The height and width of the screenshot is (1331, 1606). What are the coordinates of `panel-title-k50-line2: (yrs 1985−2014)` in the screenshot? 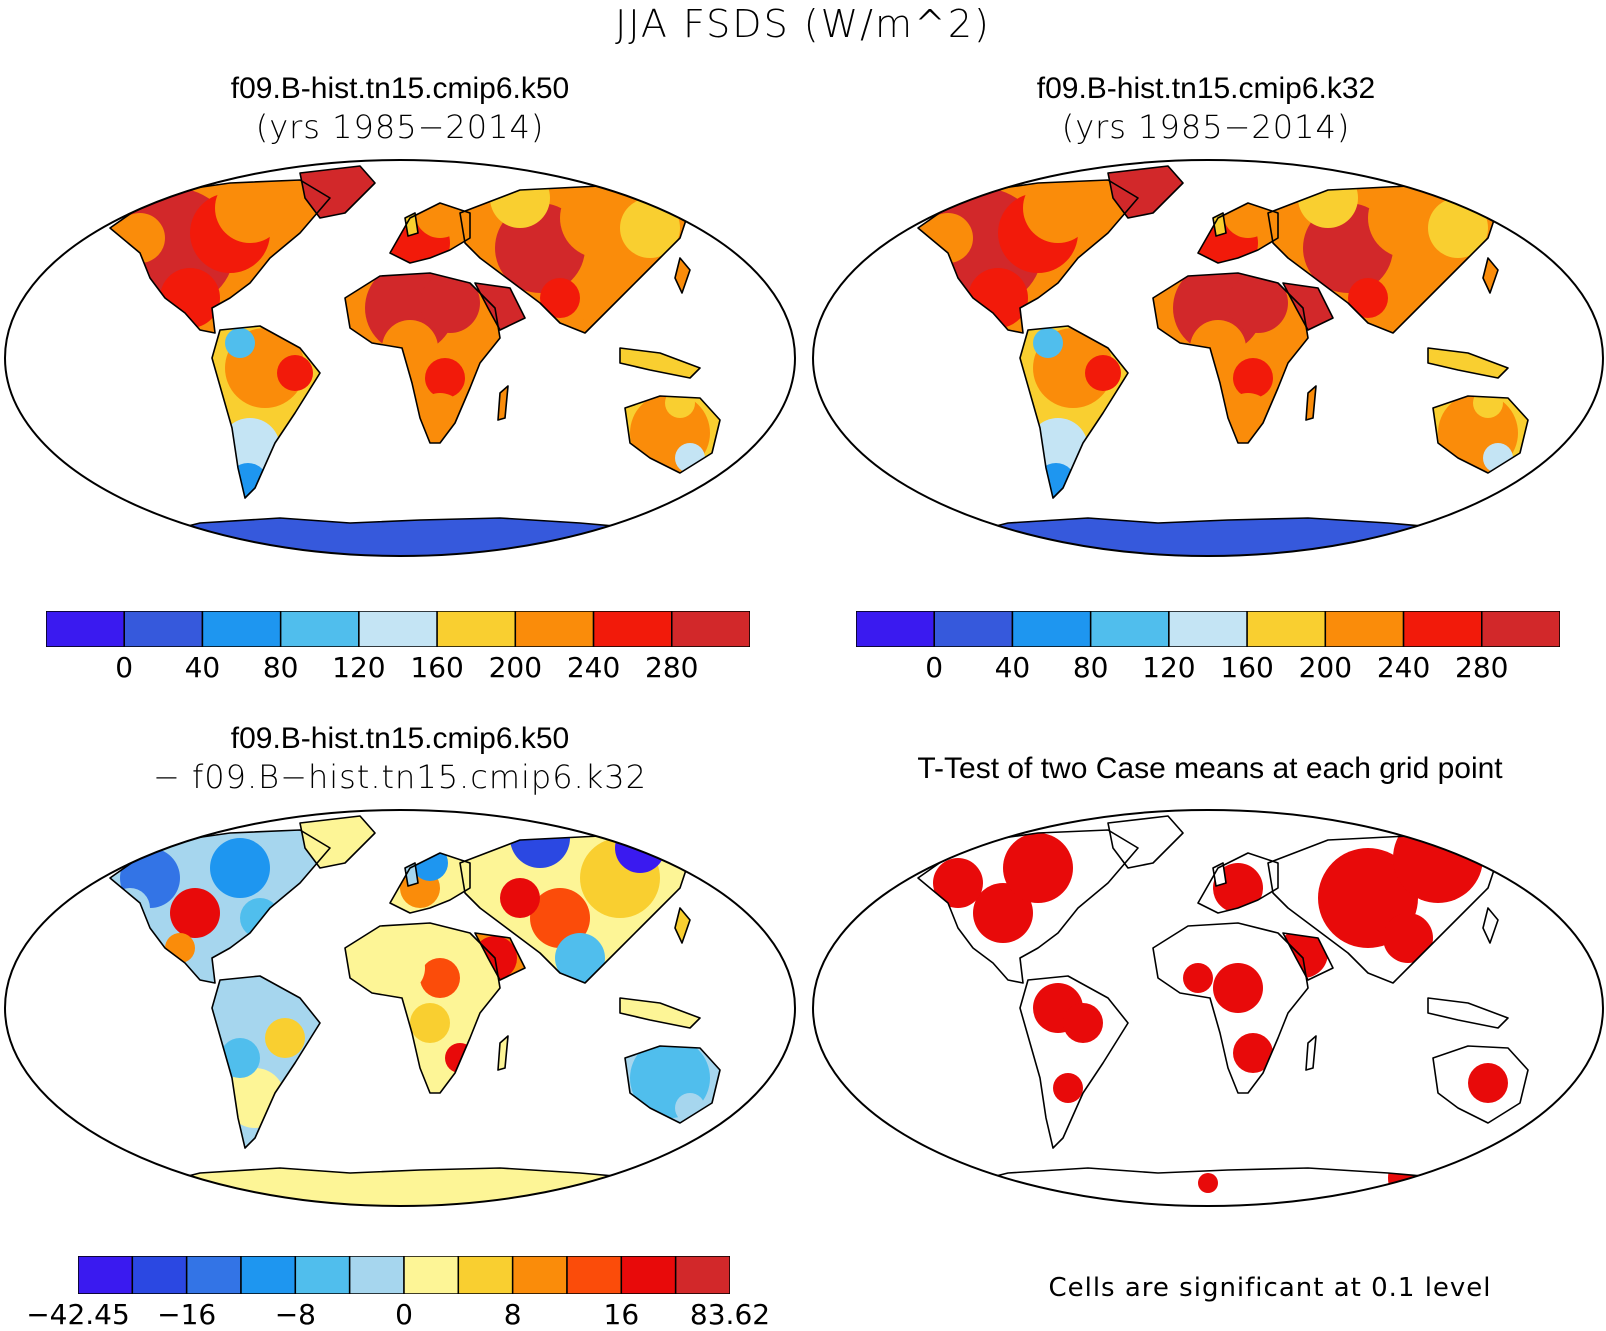 It's located at (400, 127).